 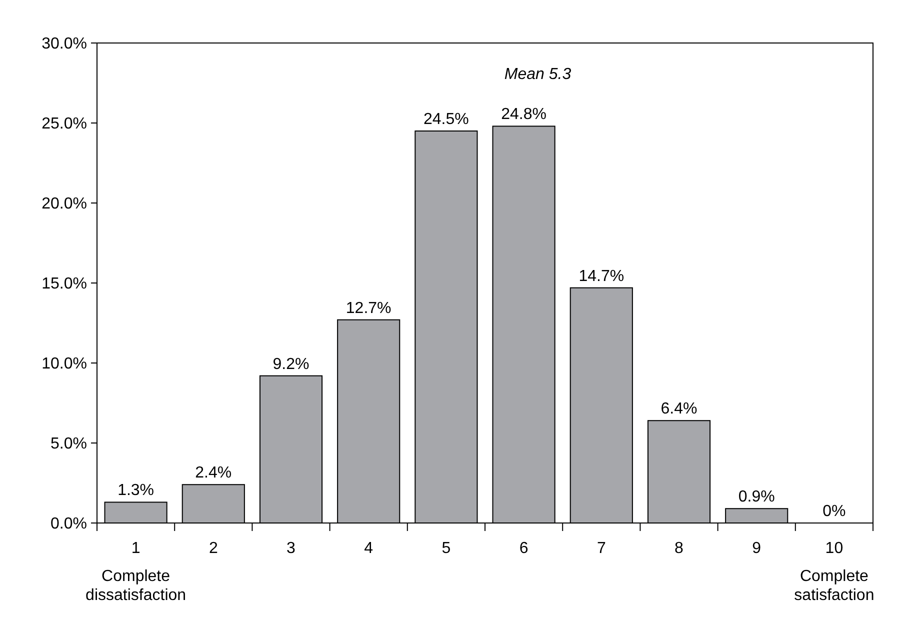 What do you see at coordinates (68, 444) in the screenshot?
I see `y-tick-label: 5.0%` at bounding box center [68, 444].